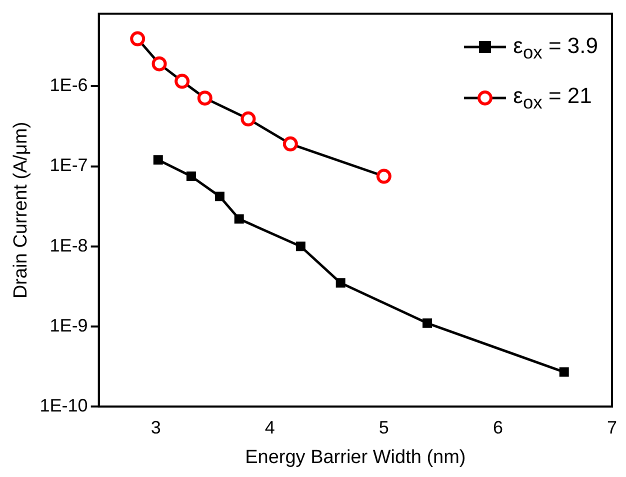 This screenshot has width=626, height=477. Describe the element at coordinates (552, 98) in the screenshot. I see `legend-label: ε$_{ox}$ = 21` at that location.